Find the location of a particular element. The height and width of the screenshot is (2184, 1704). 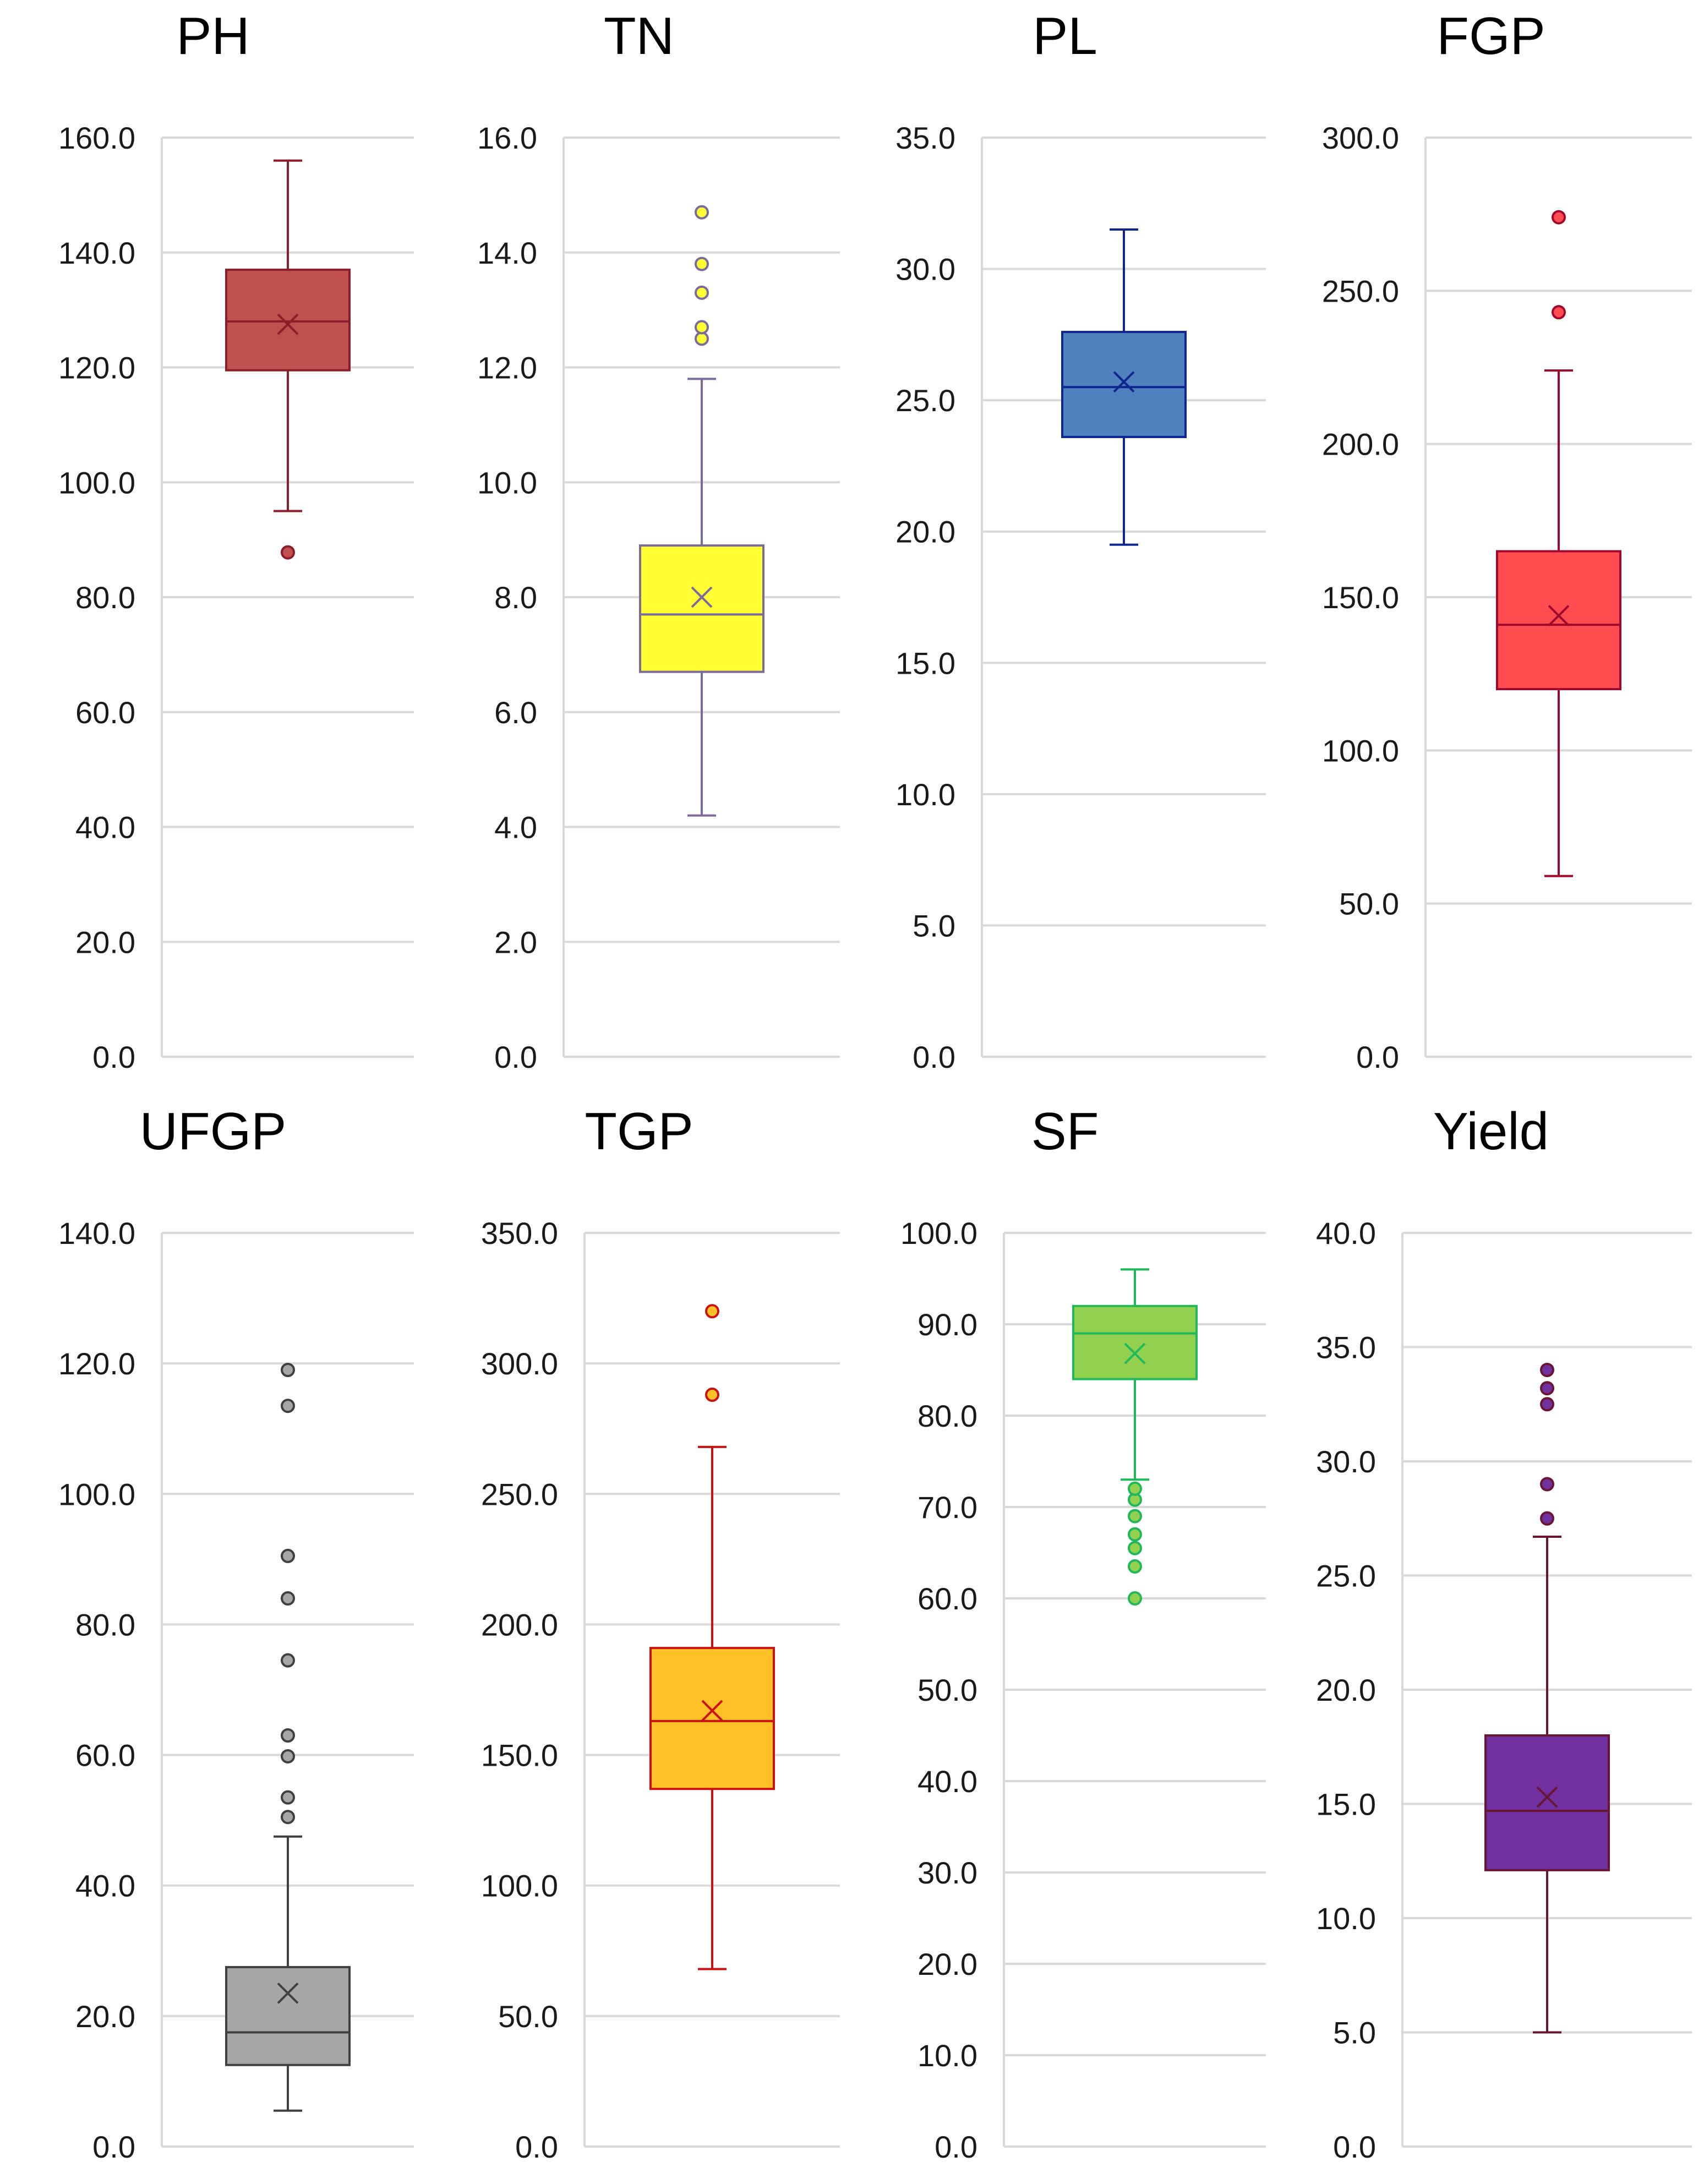

y-tick-label: 14.0 is located at coordinates (507, 253).